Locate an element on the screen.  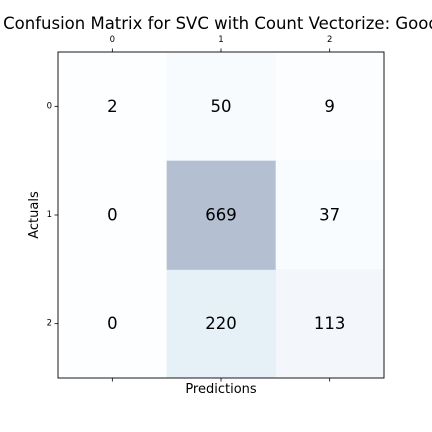
y-tick-label-0: 0 is located at coordinates (49, 106).